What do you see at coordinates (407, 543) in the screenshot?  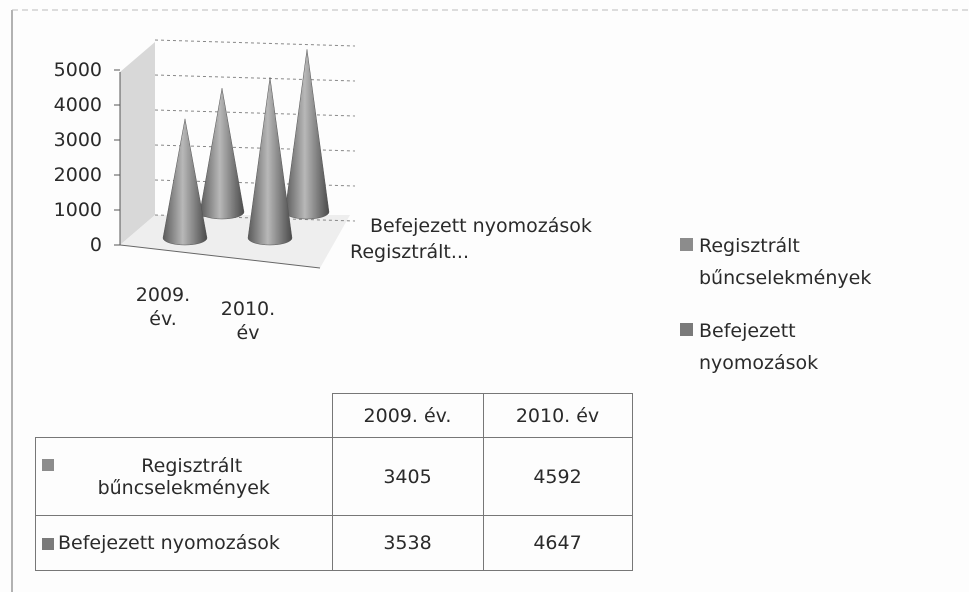 I see `cell: 3538` at bounding box center [407, 543].